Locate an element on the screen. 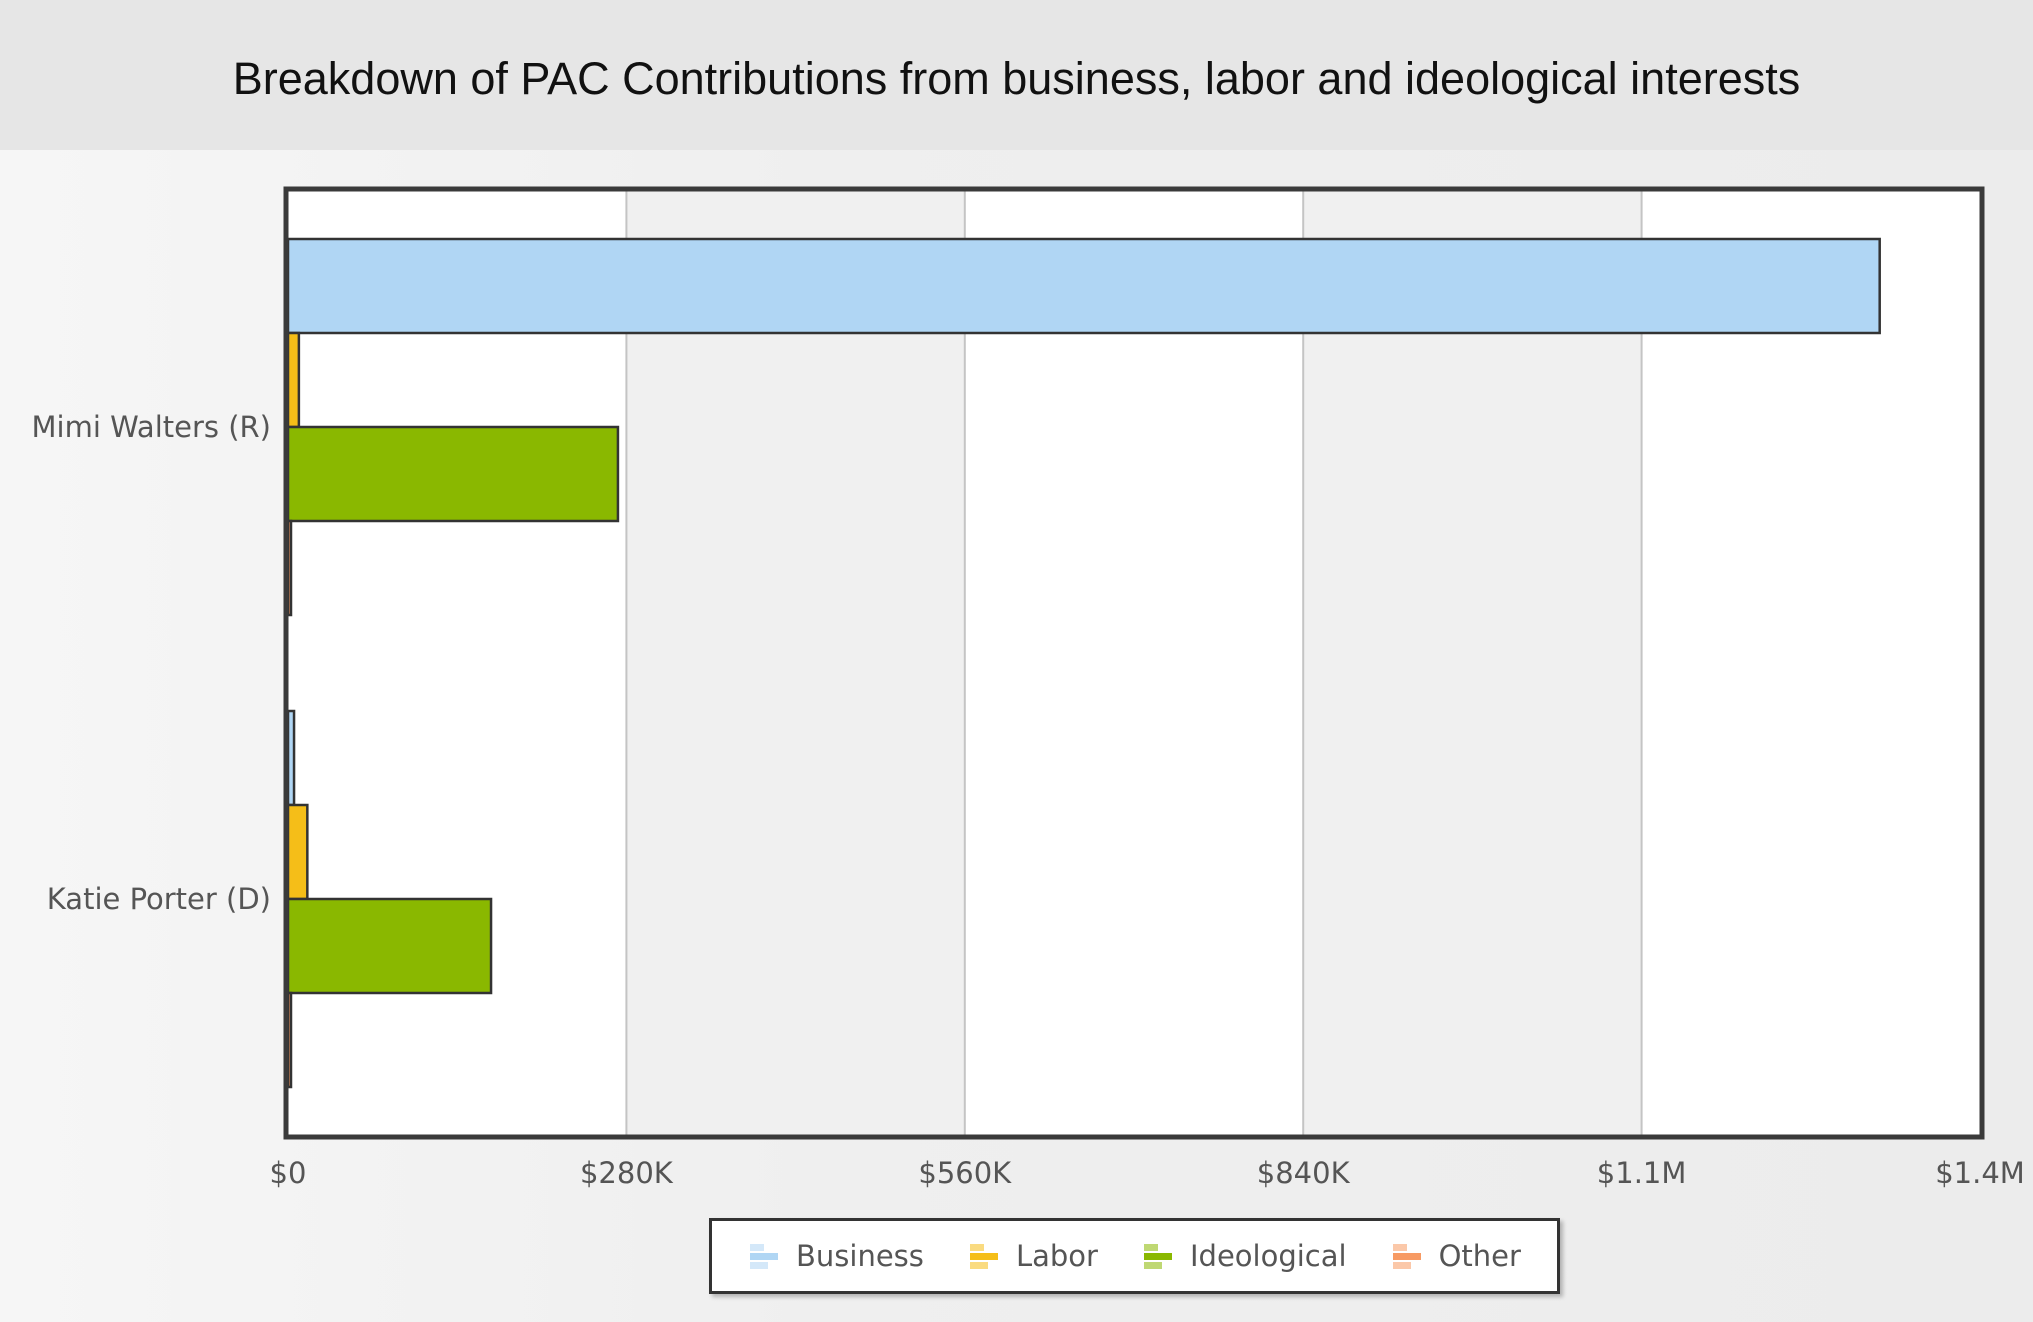 The width and height of the screenshot is (2033, 1322). x-tick-label: $0 is located at coordinates (288, 1173).